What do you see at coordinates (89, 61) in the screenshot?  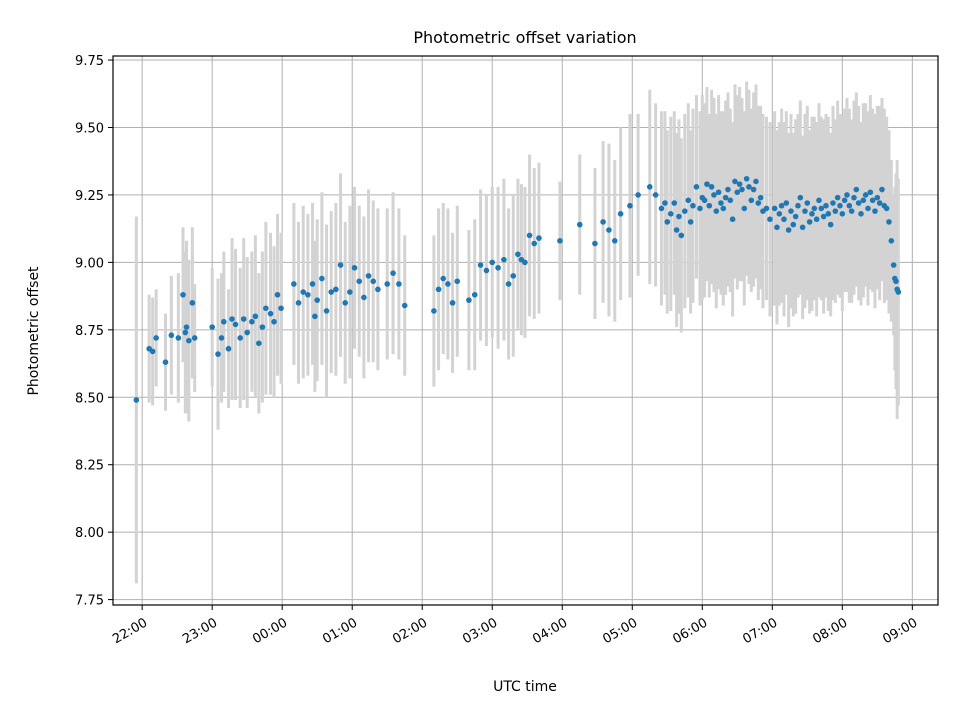 I see `y-tick-label: 9.75` at bounding box center [89, 61].